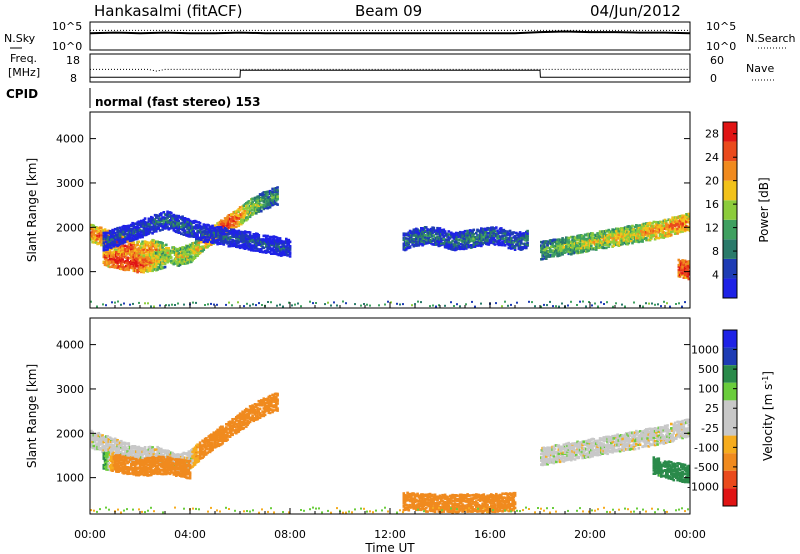  What do you see at coordinates (73, 60) in the screenshot?
I see `freq-tick-top: 18` at bounding box center [73, 60].